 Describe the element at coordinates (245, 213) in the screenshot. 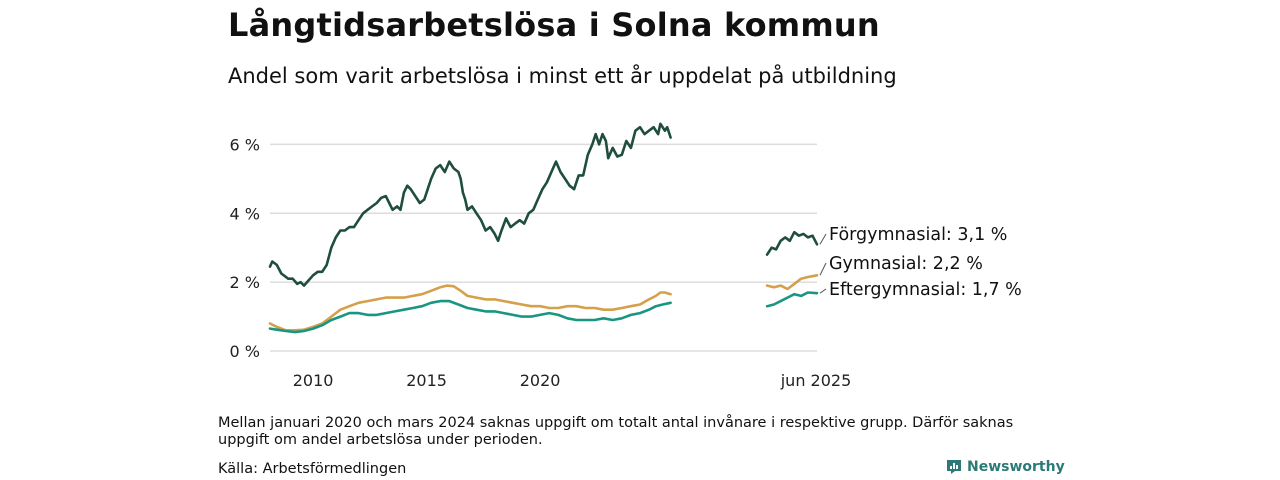

I see `y-tick-label: 4 %` at that location.